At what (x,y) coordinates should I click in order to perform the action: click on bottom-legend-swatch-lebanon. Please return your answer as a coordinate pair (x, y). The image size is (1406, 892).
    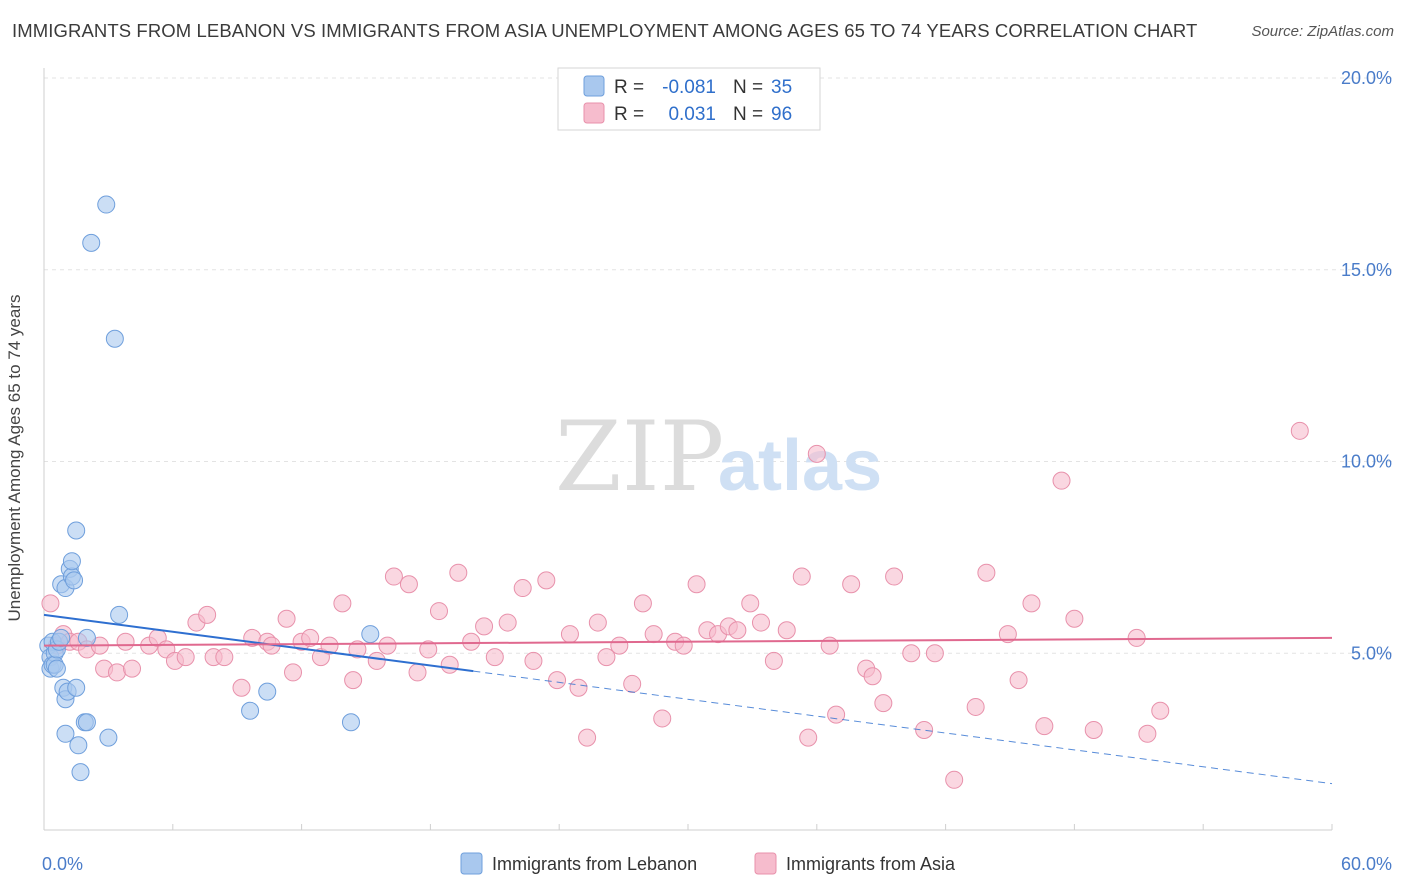
    Looking at the image, I should click on (471, 863).